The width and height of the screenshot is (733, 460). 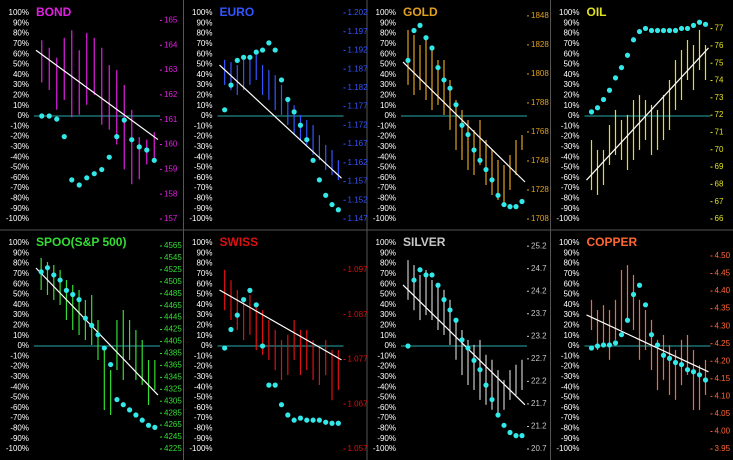 What do you see at coordinates (723, 273) in the screenshot?
I see `y2-tick-label: 4.45` at bounding box center [723, 273].